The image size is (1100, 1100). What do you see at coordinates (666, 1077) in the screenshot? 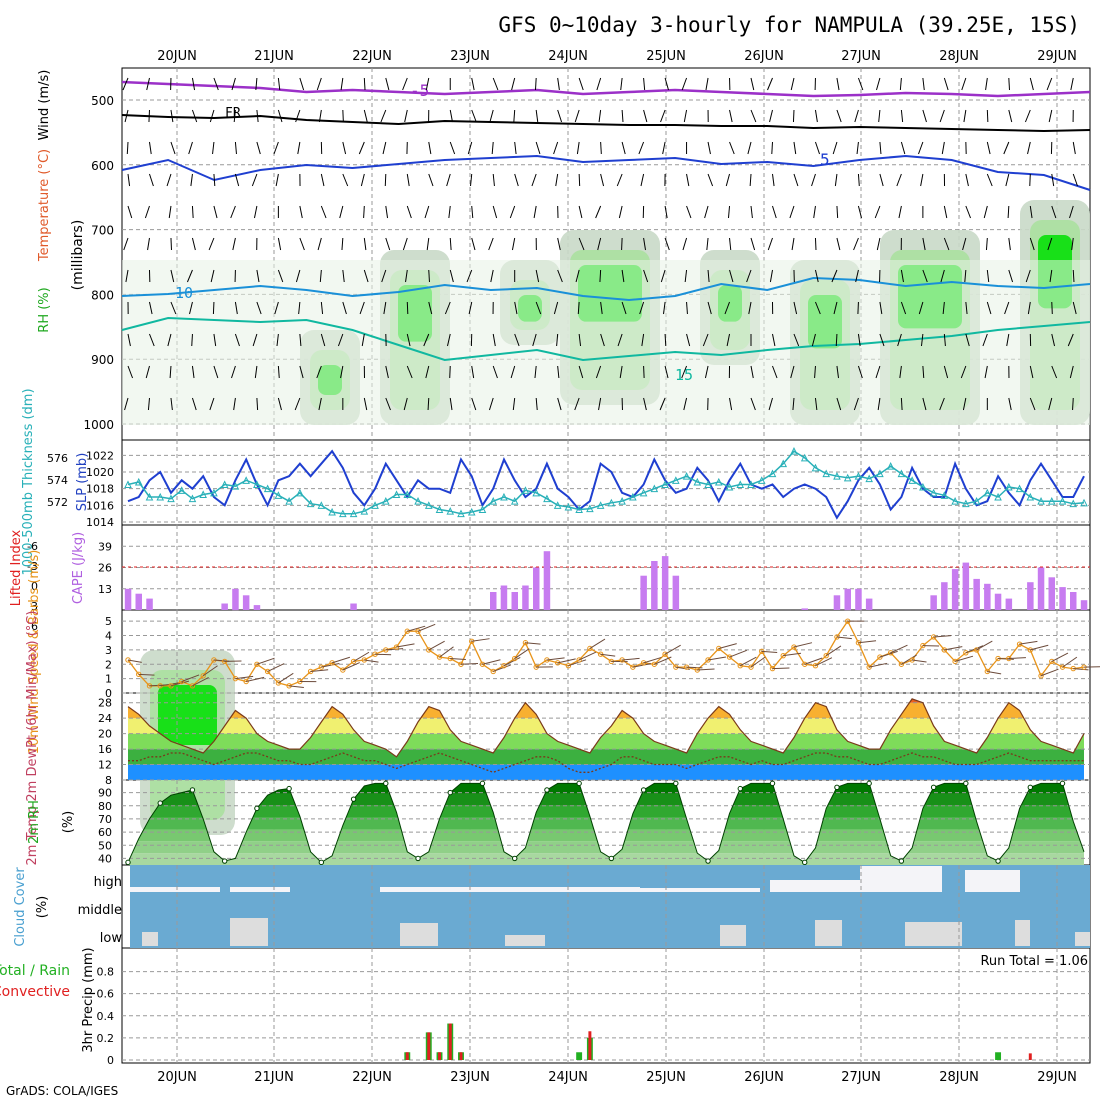
I see `date-label-bottom: 25JUN` at bounding box center [666, 1077].